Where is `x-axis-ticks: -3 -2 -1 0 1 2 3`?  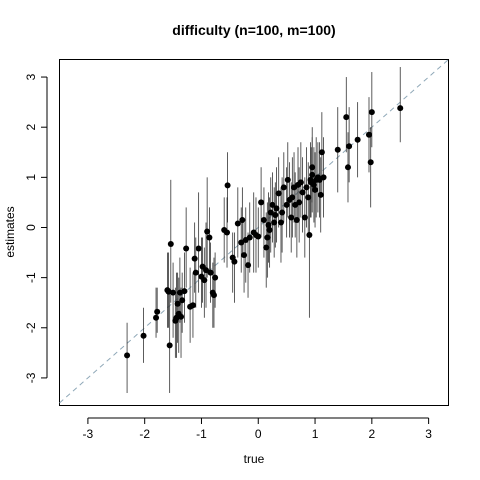 x-axis-ticks: -3 -2 -1 0 1 2 3 is located at coordinates (257, 429).